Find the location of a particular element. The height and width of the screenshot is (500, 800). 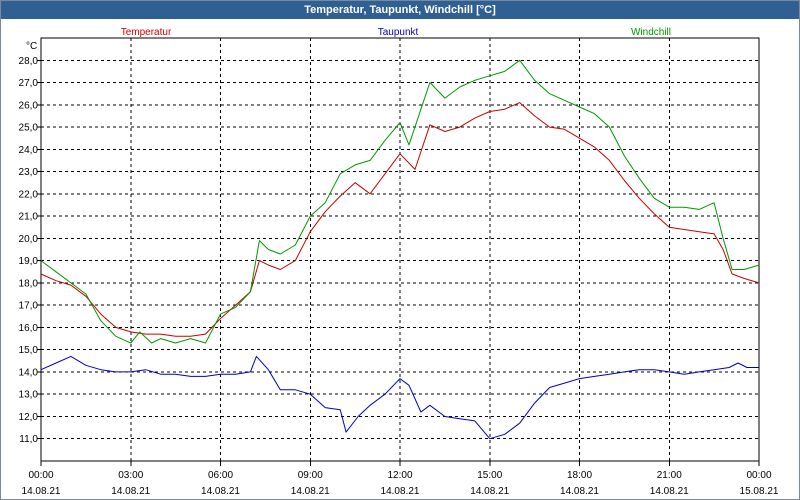

y-tick-label: 19,0 is located at coordinates (29, 261).